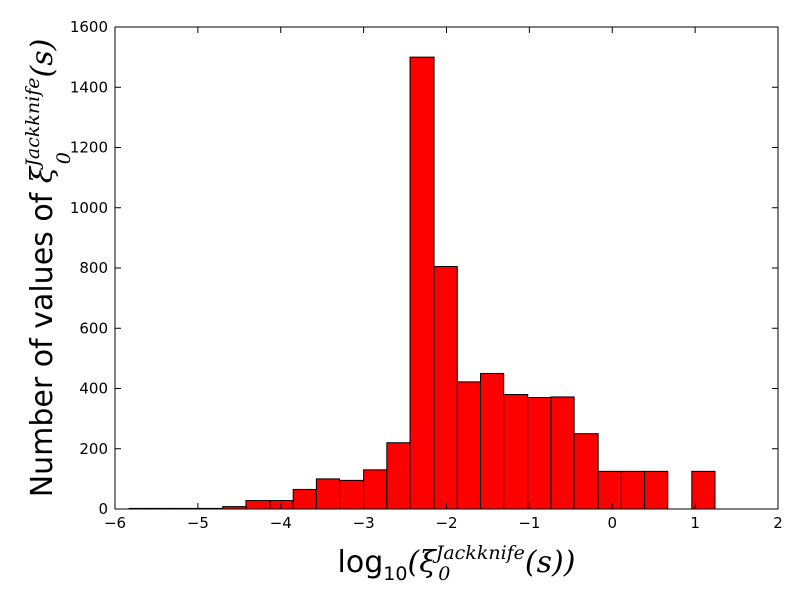 The width and height of the screenshot is (800, 605). Describe the element at coordinates (89, 87) in the screenshot. I see `y-tick-label: 1400` at that location.